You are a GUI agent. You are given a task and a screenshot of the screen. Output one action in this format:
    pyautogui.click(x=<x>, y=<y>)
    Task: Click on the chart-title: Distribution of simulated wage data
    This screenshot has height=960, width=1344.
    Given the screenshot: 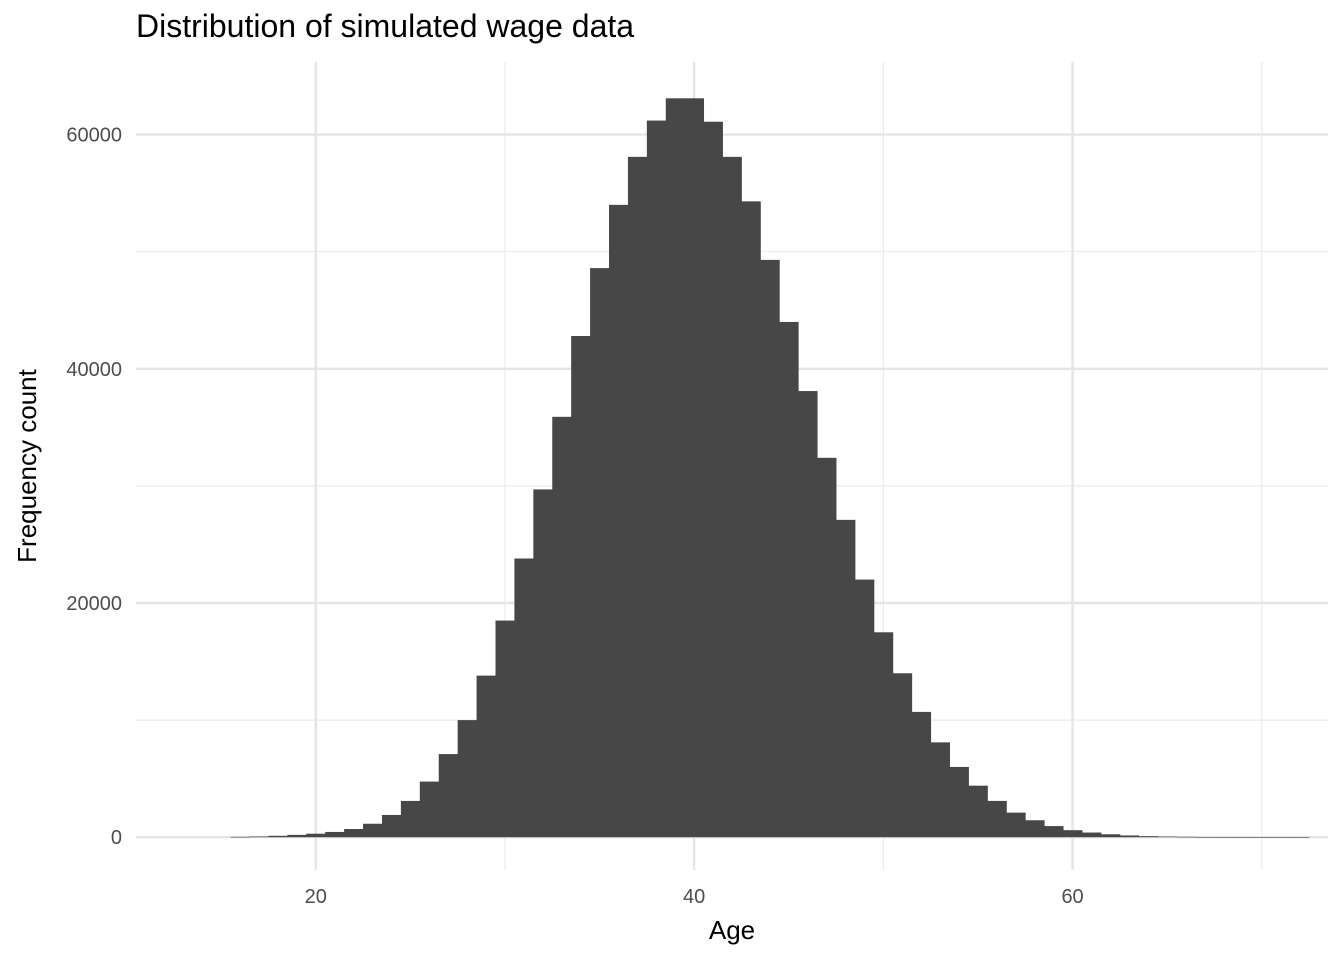 What is the action you would take?
    pyautogui.click(x=385, y=26)
    